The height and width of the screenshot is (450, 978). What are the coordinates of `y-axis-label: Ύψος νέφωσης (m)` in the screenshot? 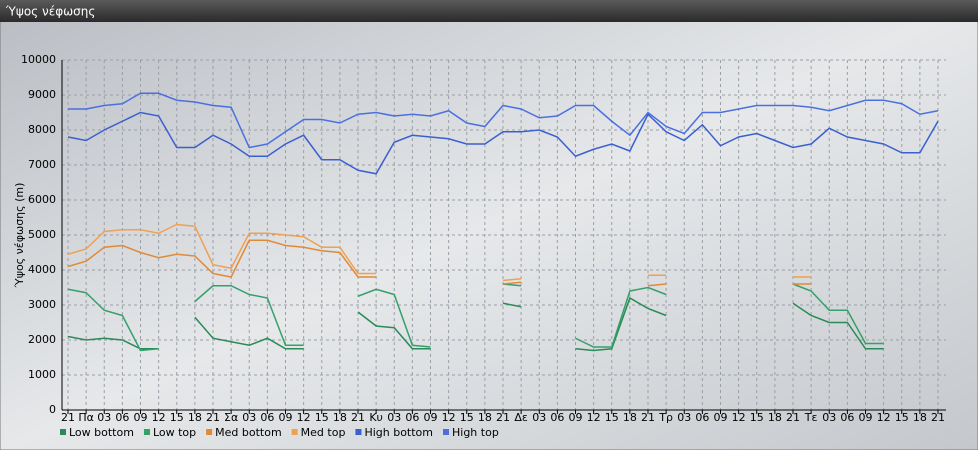 It's located at (19, 236).